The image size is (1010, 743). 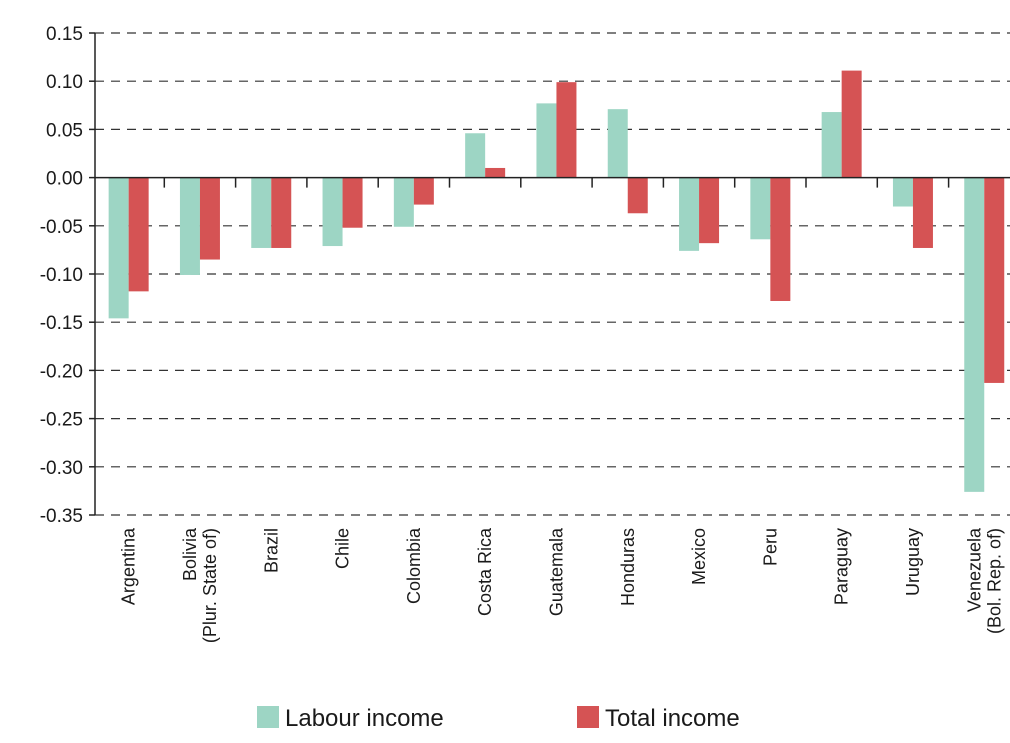 What do you see at coordinates (556, 571) in the screenshot?
I see `category-label-6: Guatemala` at bounding box center [556, 571].